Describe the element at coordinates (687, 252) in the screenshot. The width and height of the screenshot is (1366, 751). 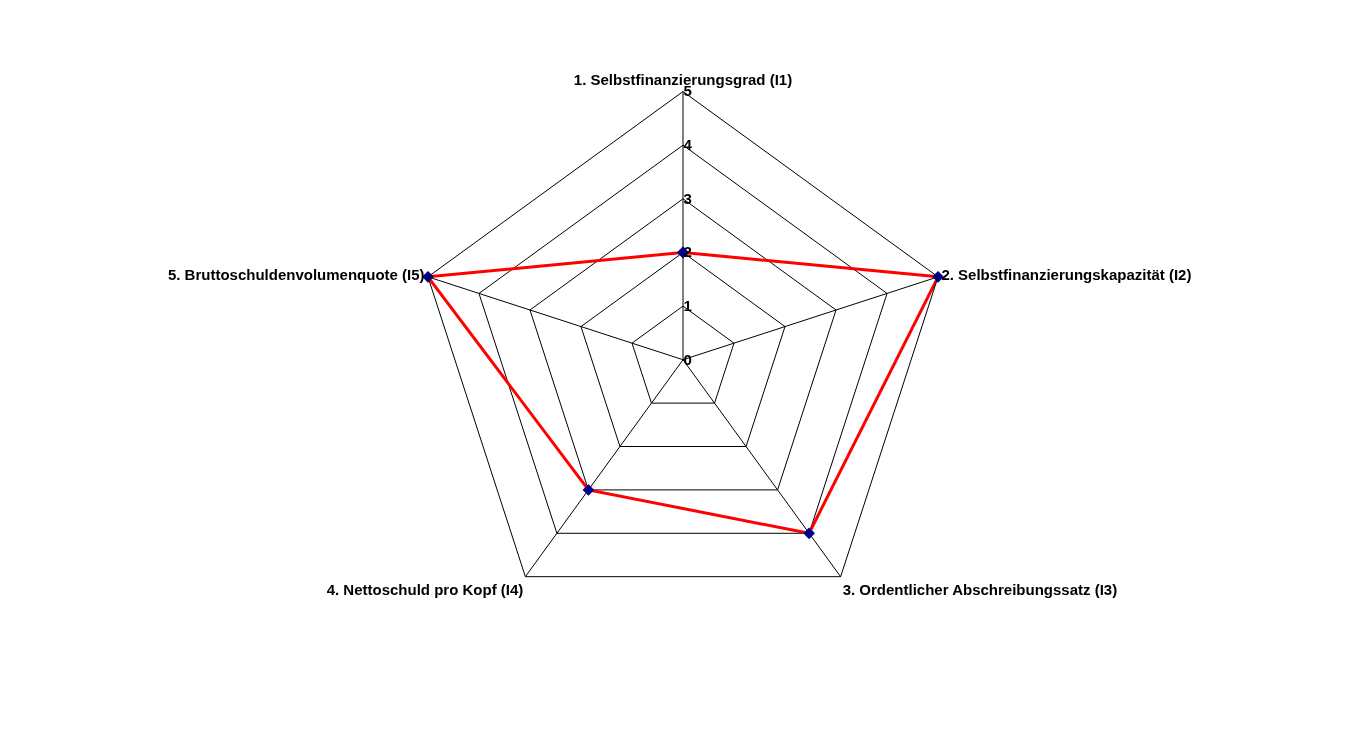
I see `y-tick-label: 2` at that location.